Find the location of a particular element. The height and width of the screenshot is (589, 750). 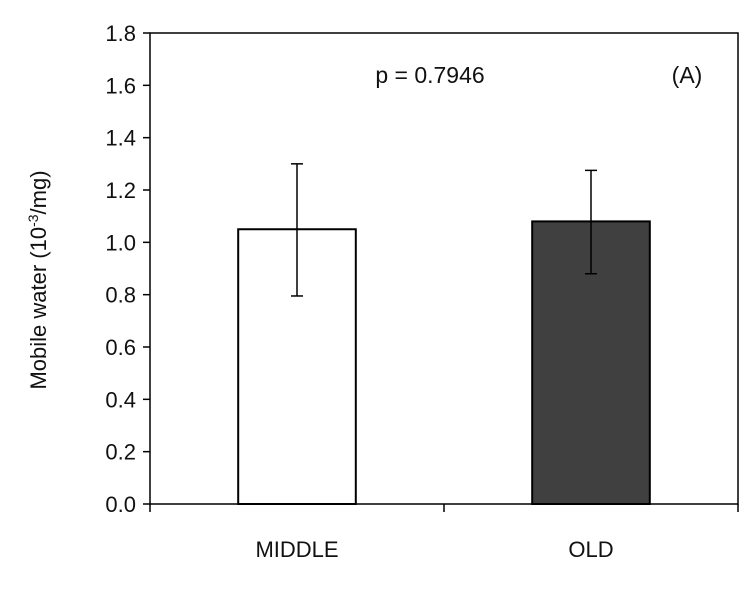

panel-label: (A) is located at coordinates (687, 75).